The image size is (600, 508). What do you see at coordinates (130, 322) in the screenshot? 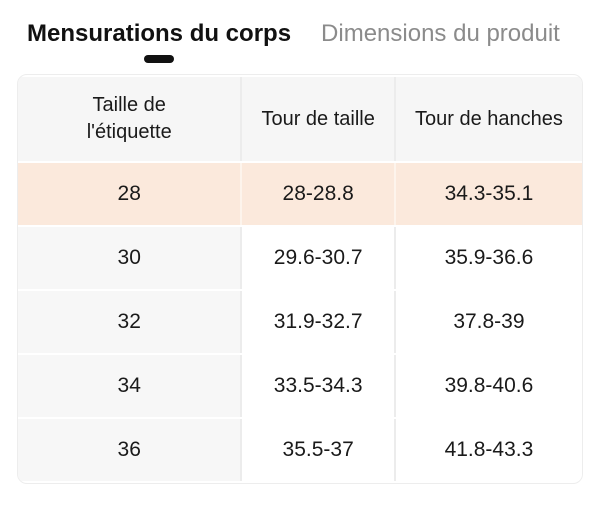
I see `size-cell: 32` at bounding box center [130, 322].